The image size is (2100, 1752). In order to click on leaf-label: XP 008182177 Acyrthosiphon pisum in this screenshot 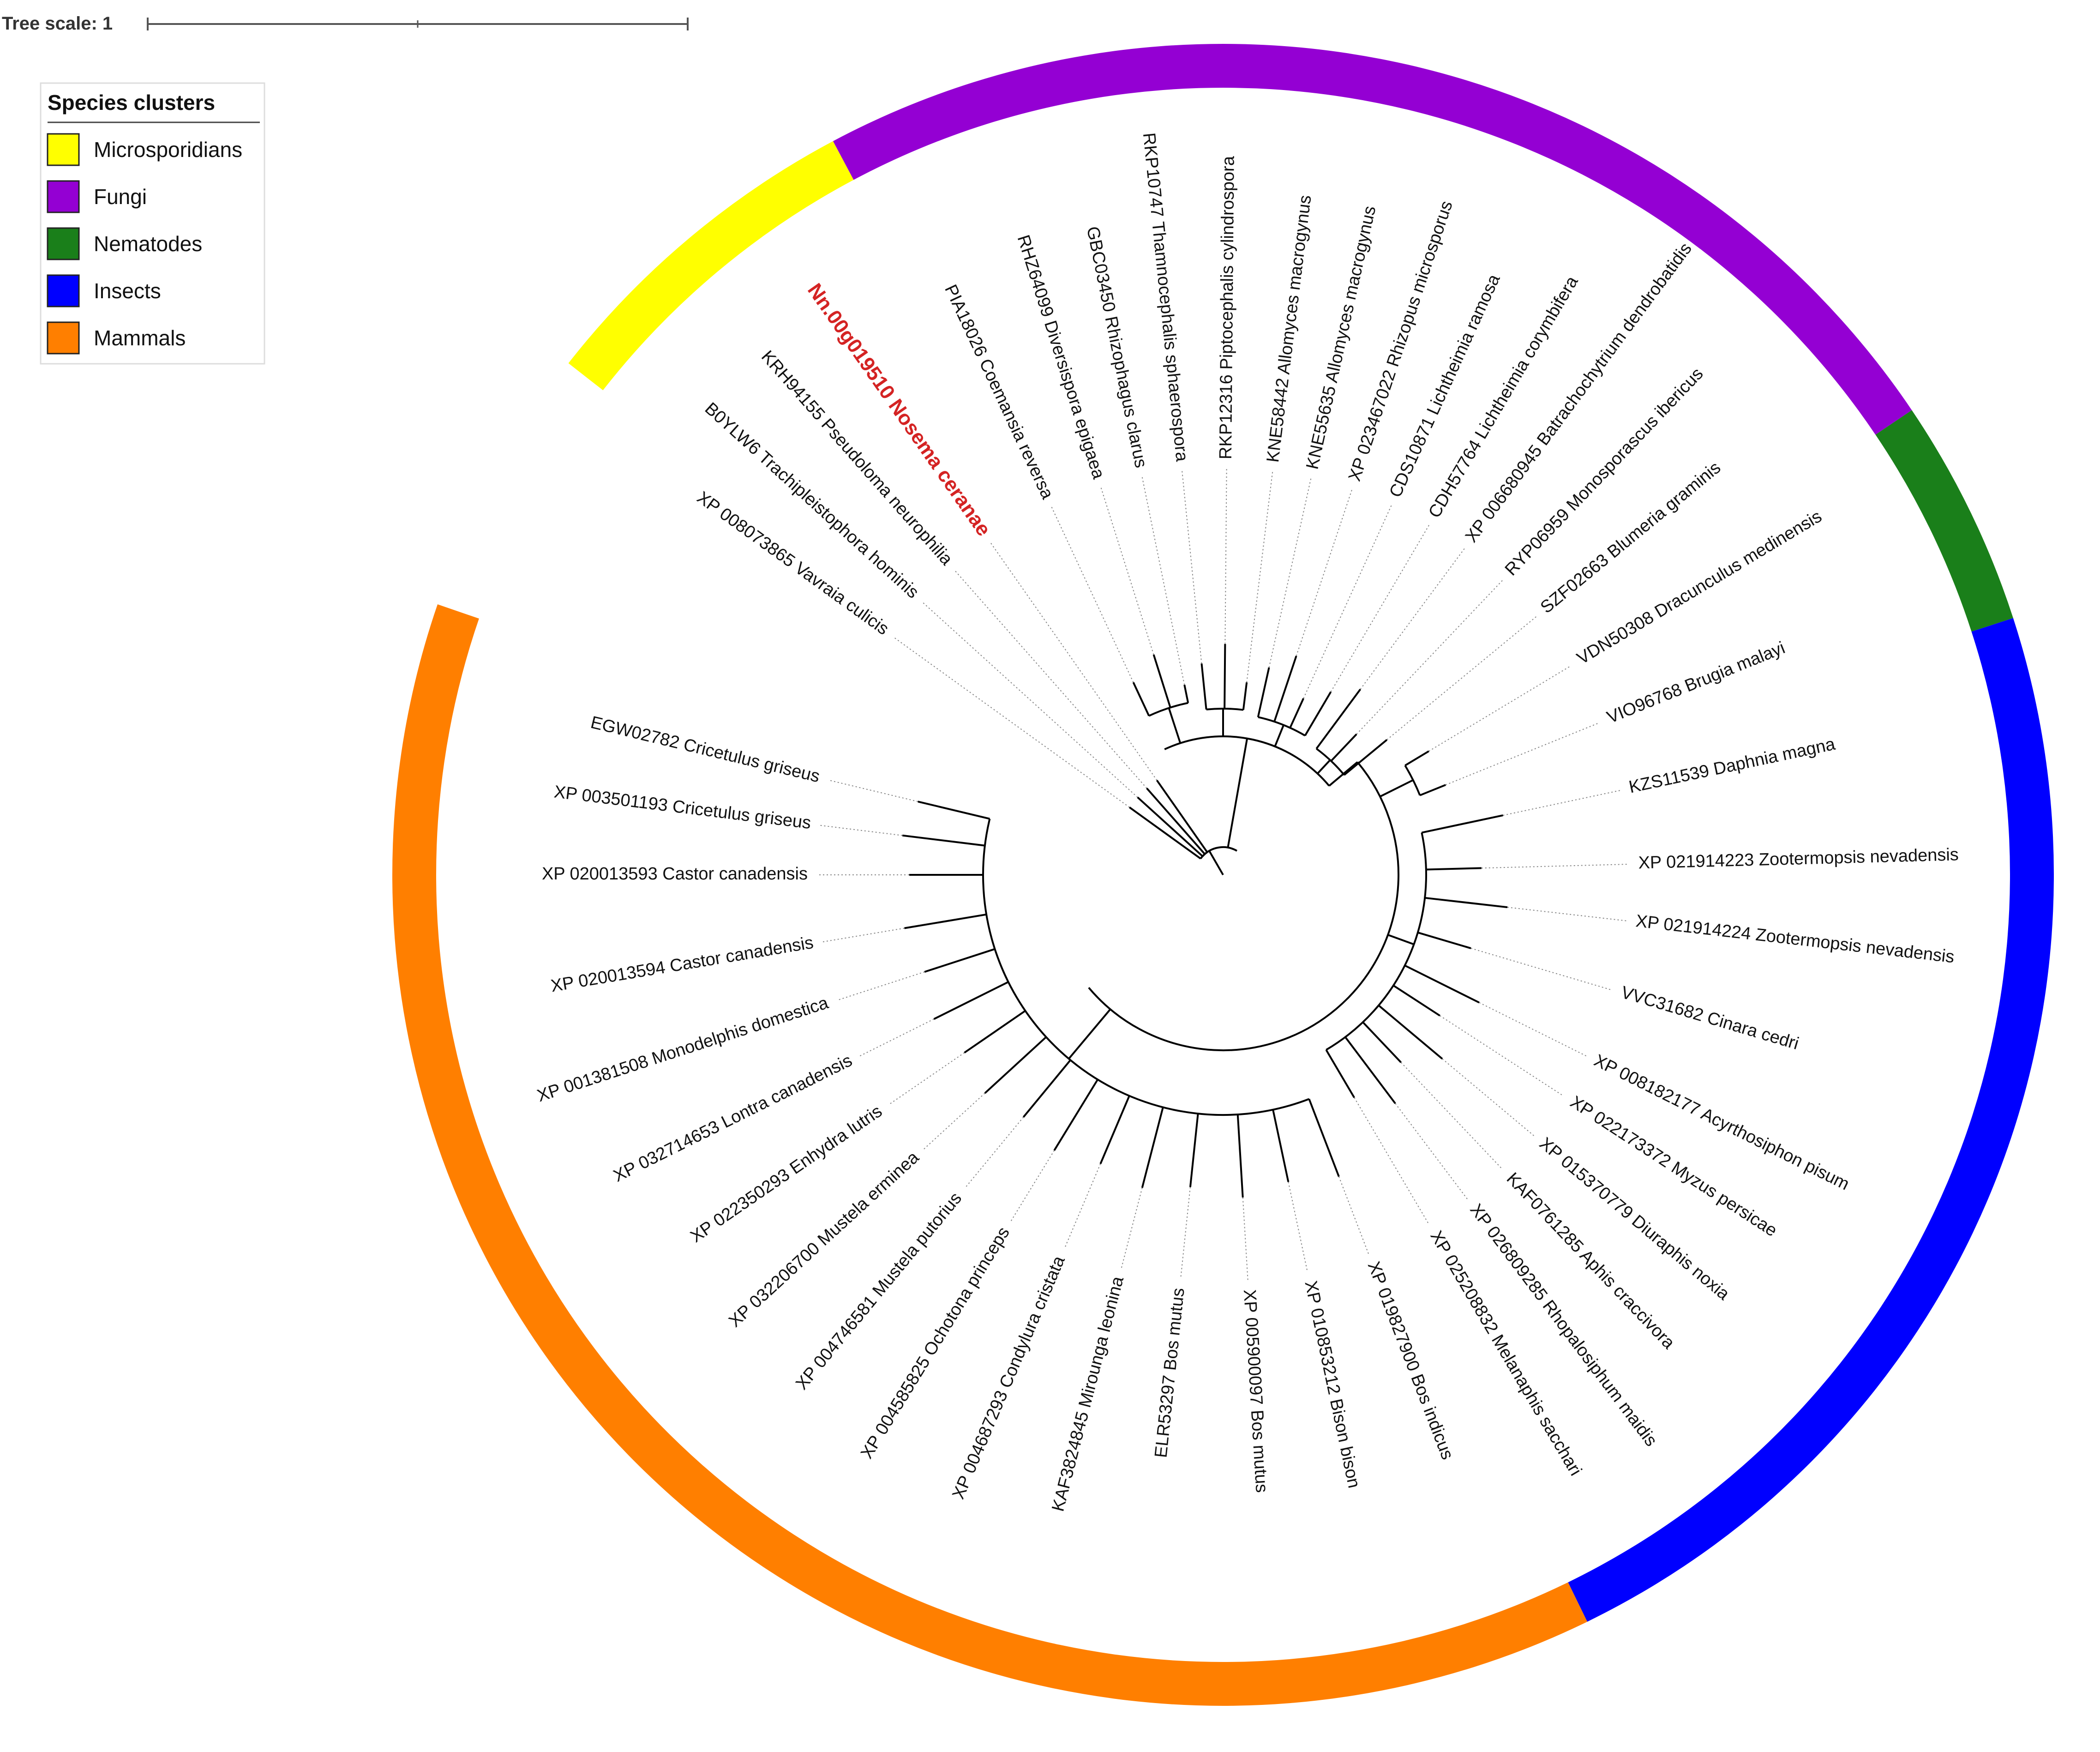, I will do `click(1721, 1123)`.